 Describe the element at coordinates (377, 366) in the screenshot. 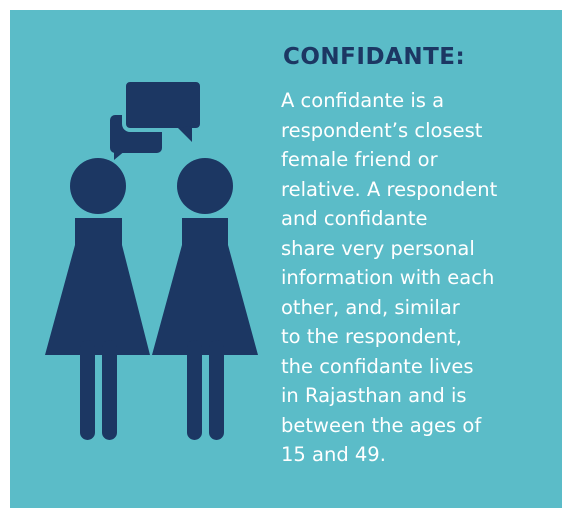

I see `body-line: the confidante lives` at that location.